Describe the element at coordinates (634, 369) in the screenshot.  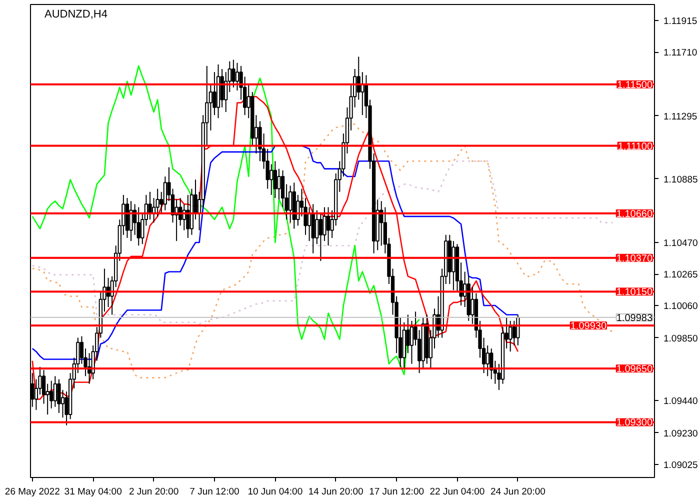
I see `ref-line-label: 1.09650` at that location.